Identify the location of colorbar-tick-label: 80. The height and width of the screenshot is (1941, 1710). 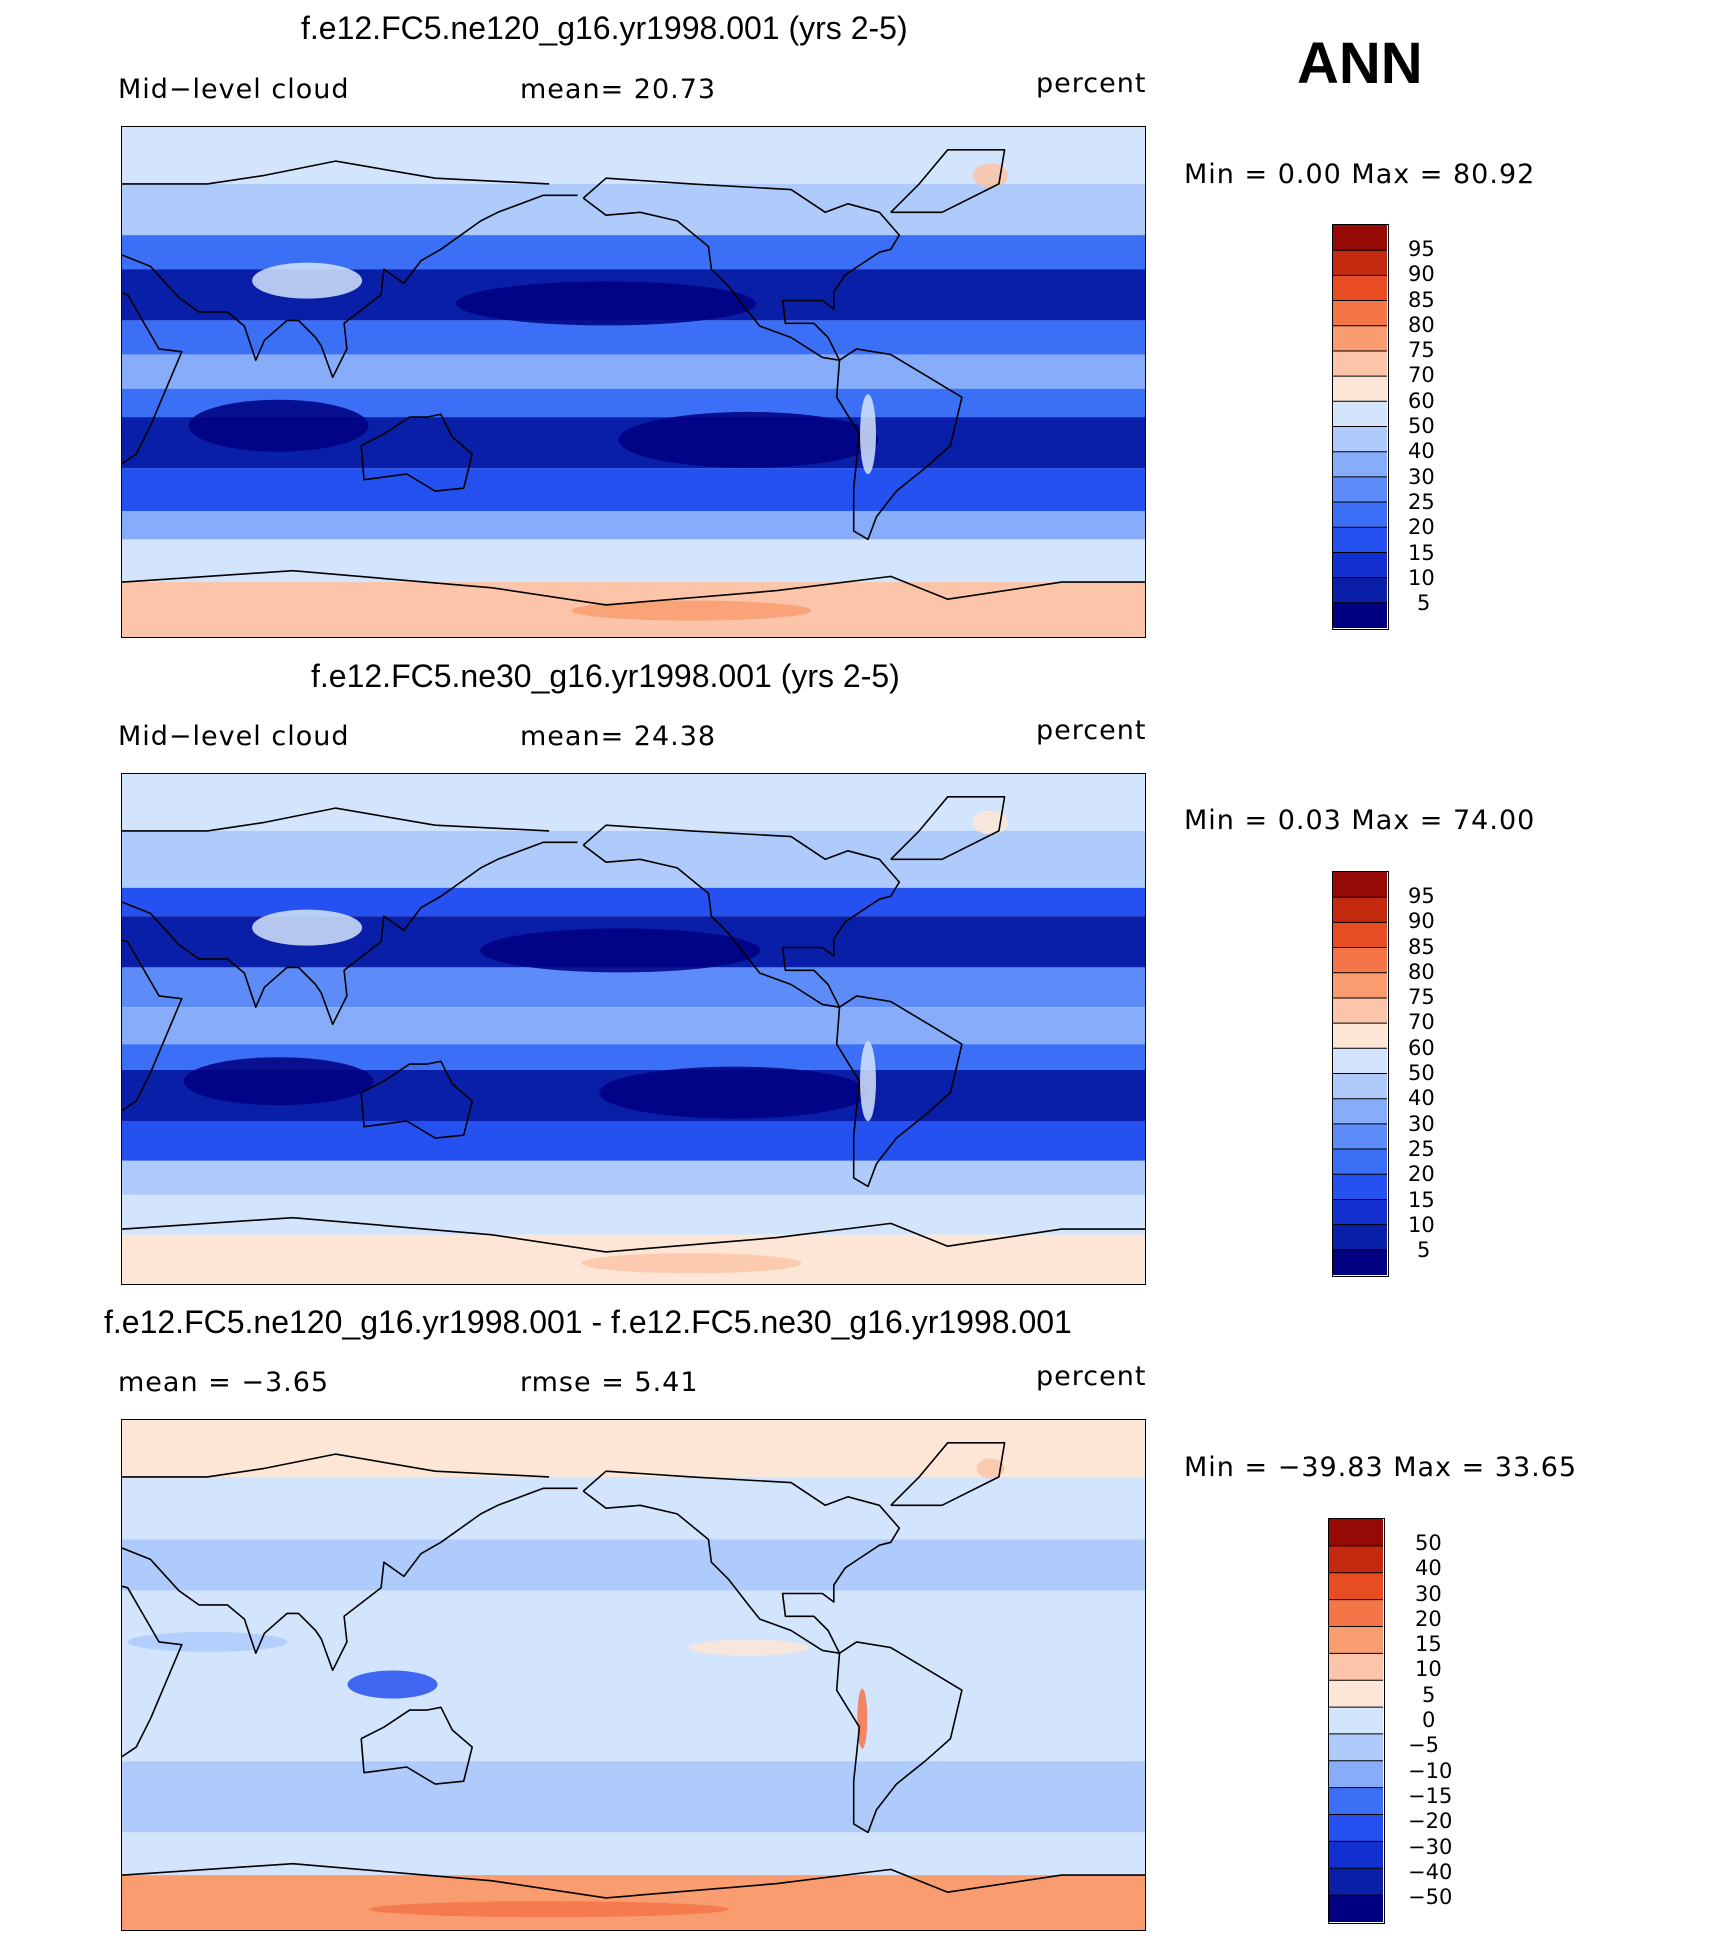
(1421, 972).